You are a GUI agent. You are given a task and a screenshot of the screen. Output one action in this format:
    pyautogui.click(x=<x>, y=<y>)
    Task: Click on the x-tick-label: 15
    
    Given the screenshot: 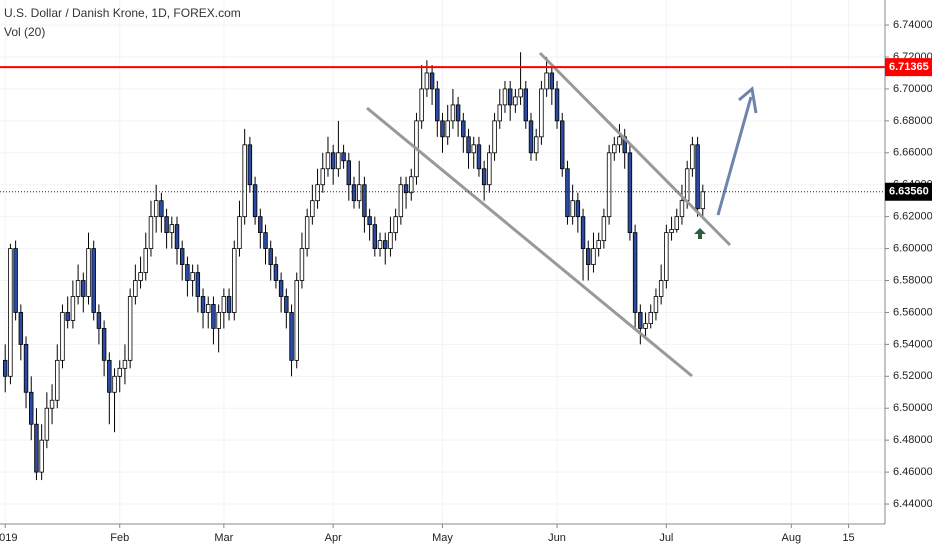 What is the action you would take?
    pyautogui.click(x=848, y=538)
    